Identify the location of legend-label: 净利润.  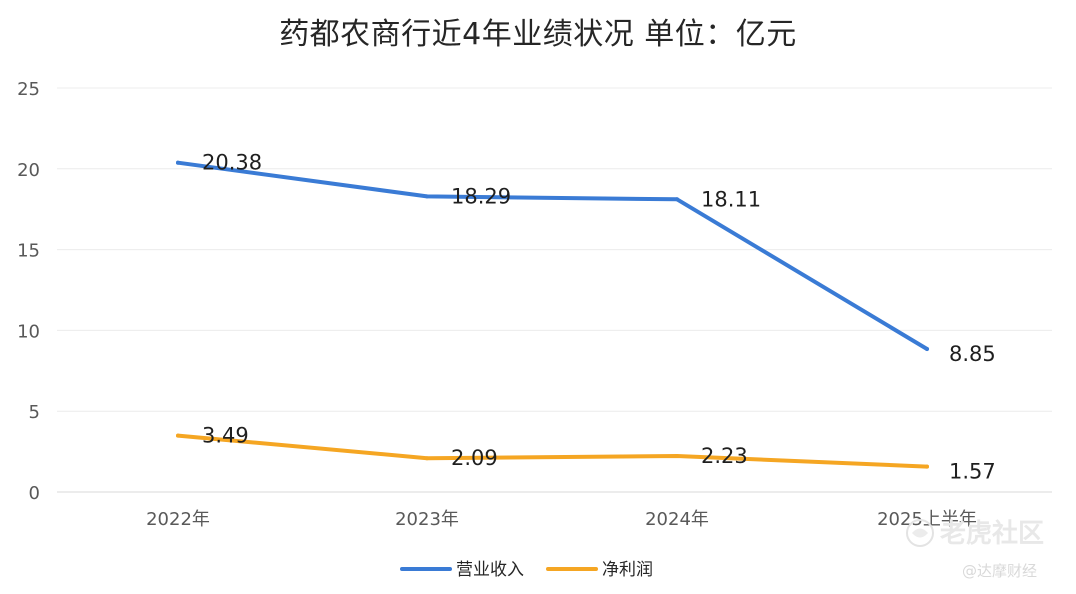
(627, 570).